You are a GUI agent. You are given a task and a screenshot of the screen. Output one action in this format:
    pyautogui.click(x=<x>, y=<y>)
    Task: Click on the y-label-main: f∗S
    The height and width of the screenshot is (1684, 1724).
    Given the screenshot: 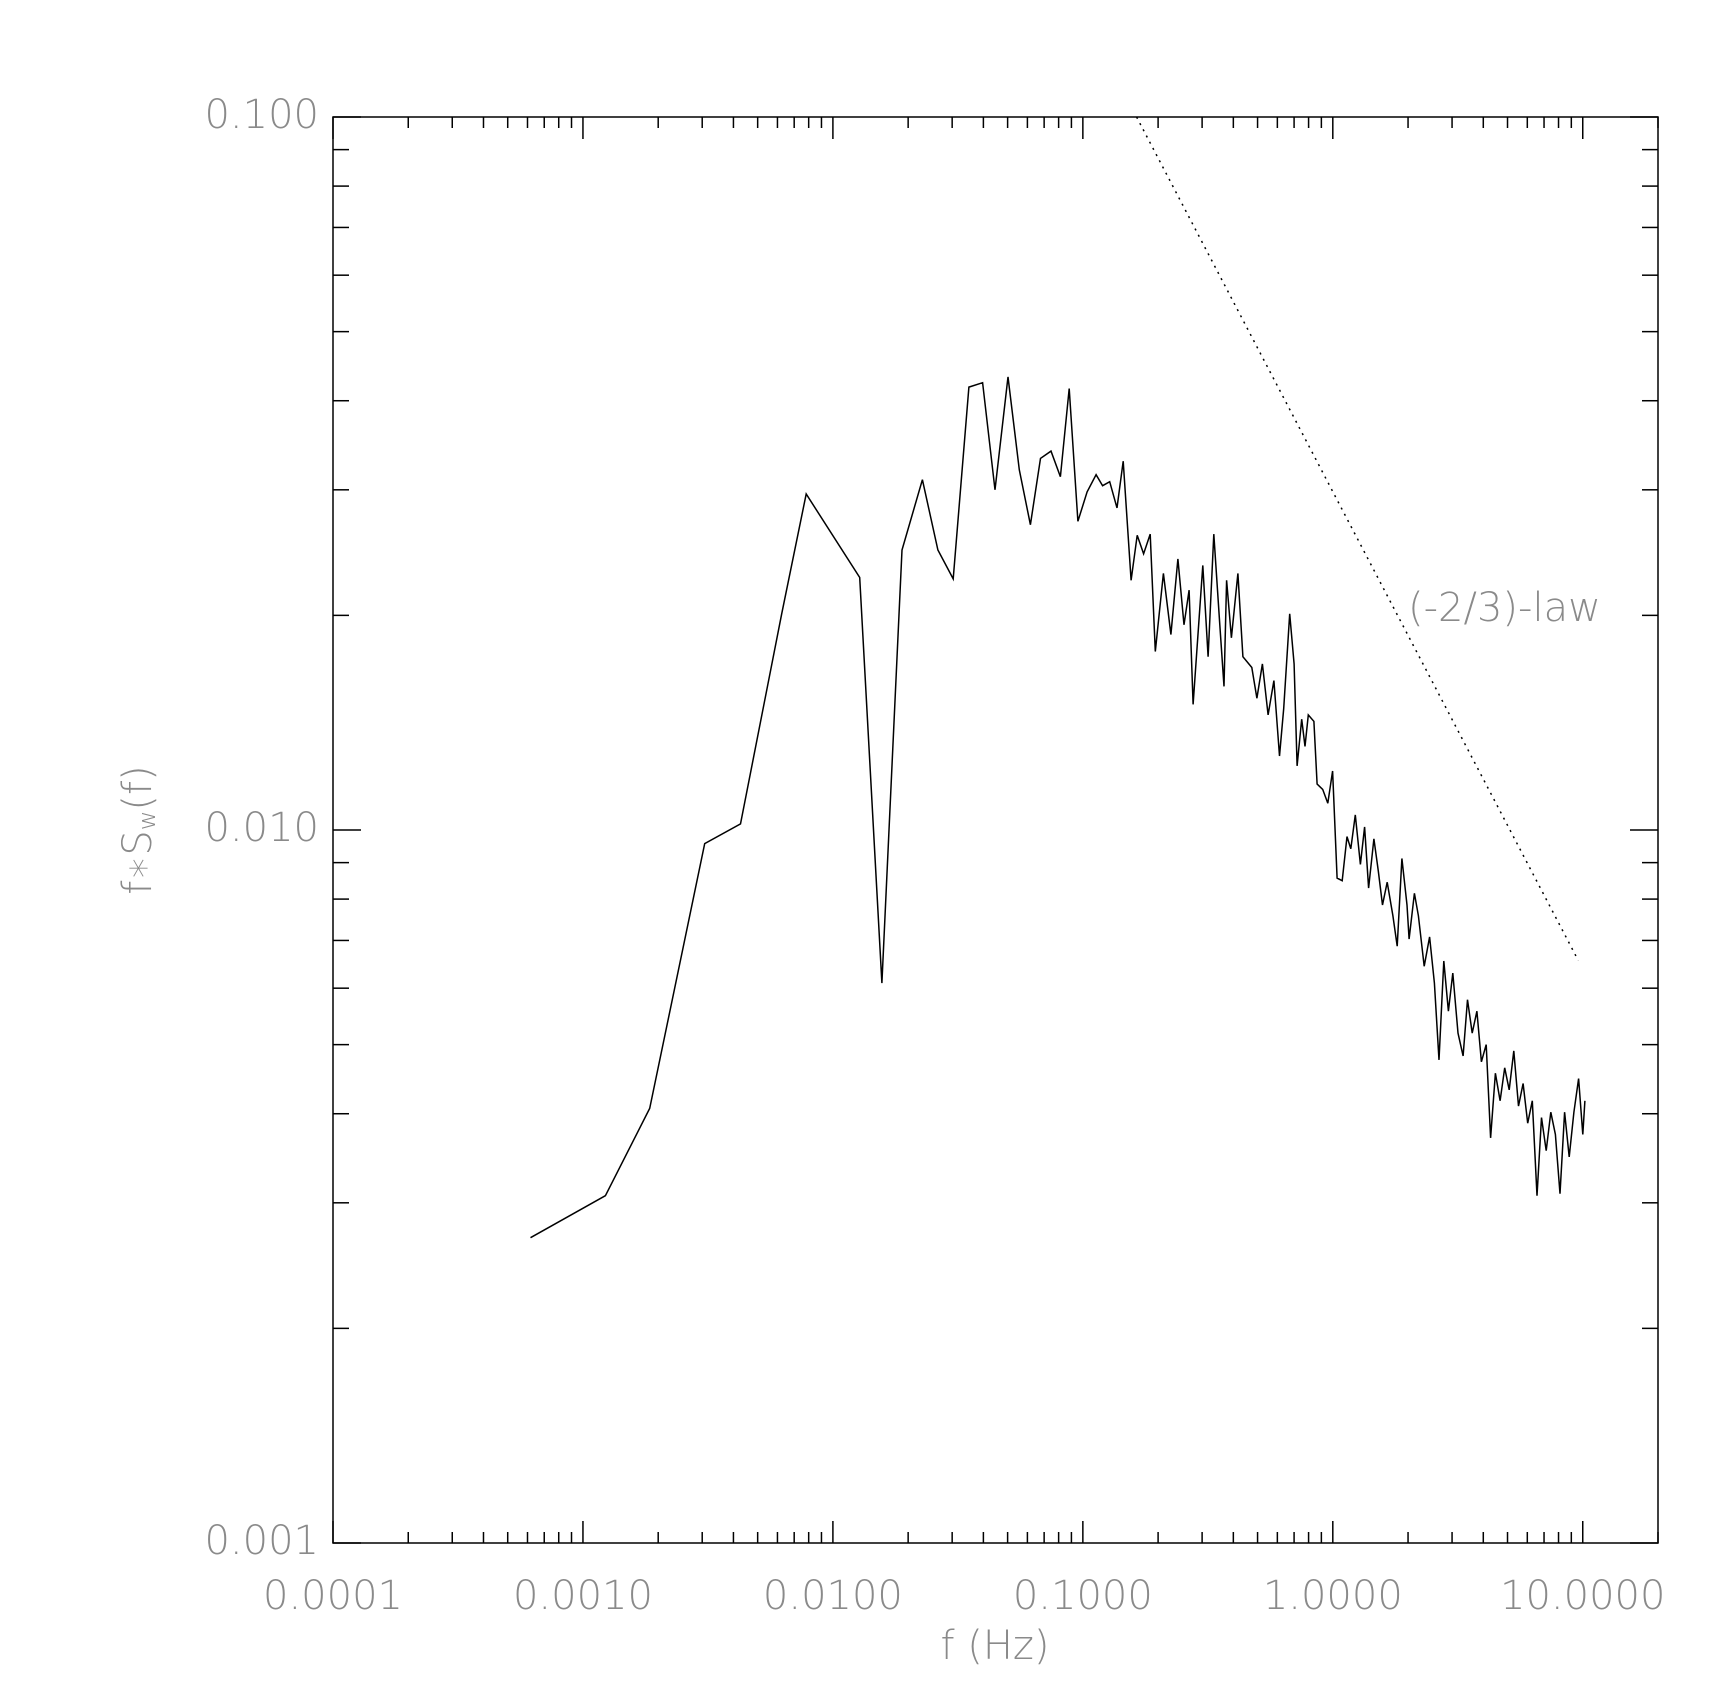 What is the action you would take?
    pyautogui.click(x=138, y=862)
    